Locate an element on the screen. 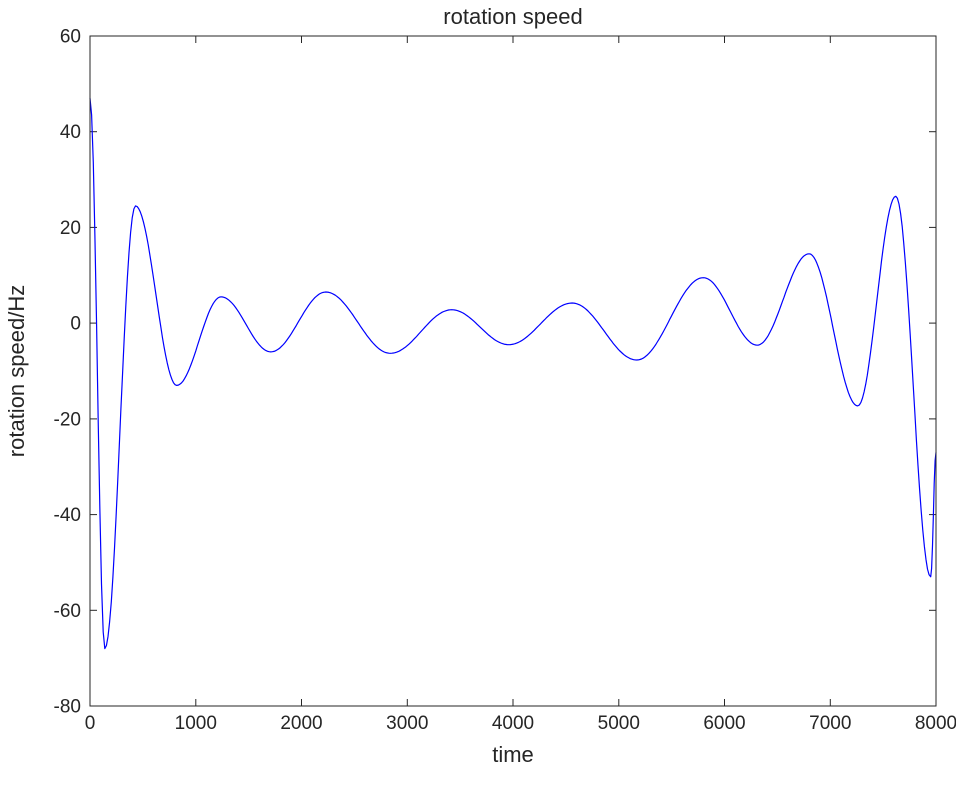 This screenshot has height=787, width=956. y-axis-label: rotation speed/Hz is located at coordinates (16, 371).